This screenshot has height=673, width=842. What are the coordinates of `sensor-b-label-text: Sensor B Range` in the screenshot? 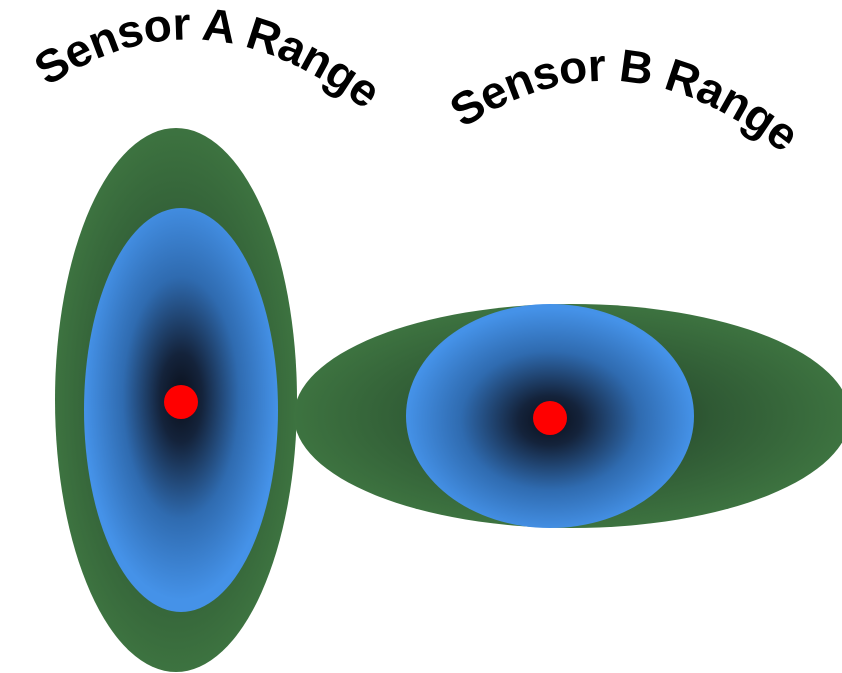 It's located at (625, 100).